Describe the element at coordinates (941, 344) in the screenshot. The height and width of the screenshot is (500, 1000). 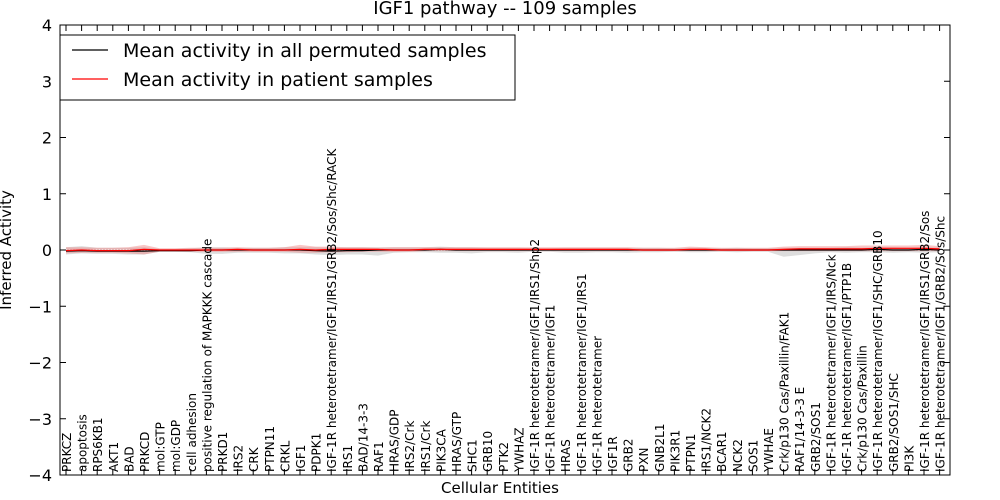
I see `x-tick-label: IGF-1R heterotetramer/IGF1/GRB2/Sos/Shc` at that location.